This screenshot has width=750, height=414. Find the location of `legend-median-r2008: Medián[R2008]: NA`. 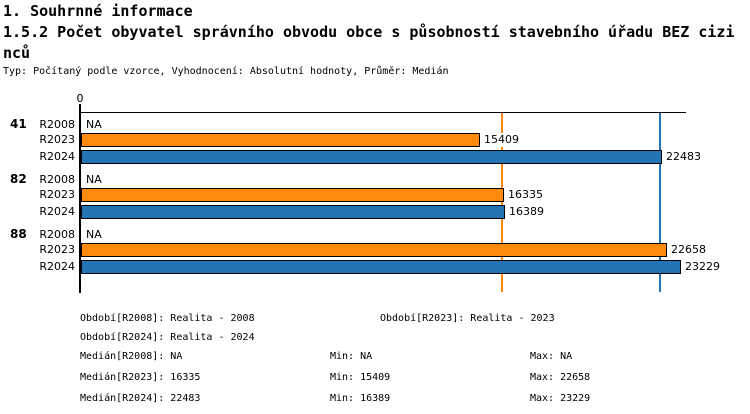

legend-median-r2008: Medián[R2008]: NA is located at coordinates (131, 356).